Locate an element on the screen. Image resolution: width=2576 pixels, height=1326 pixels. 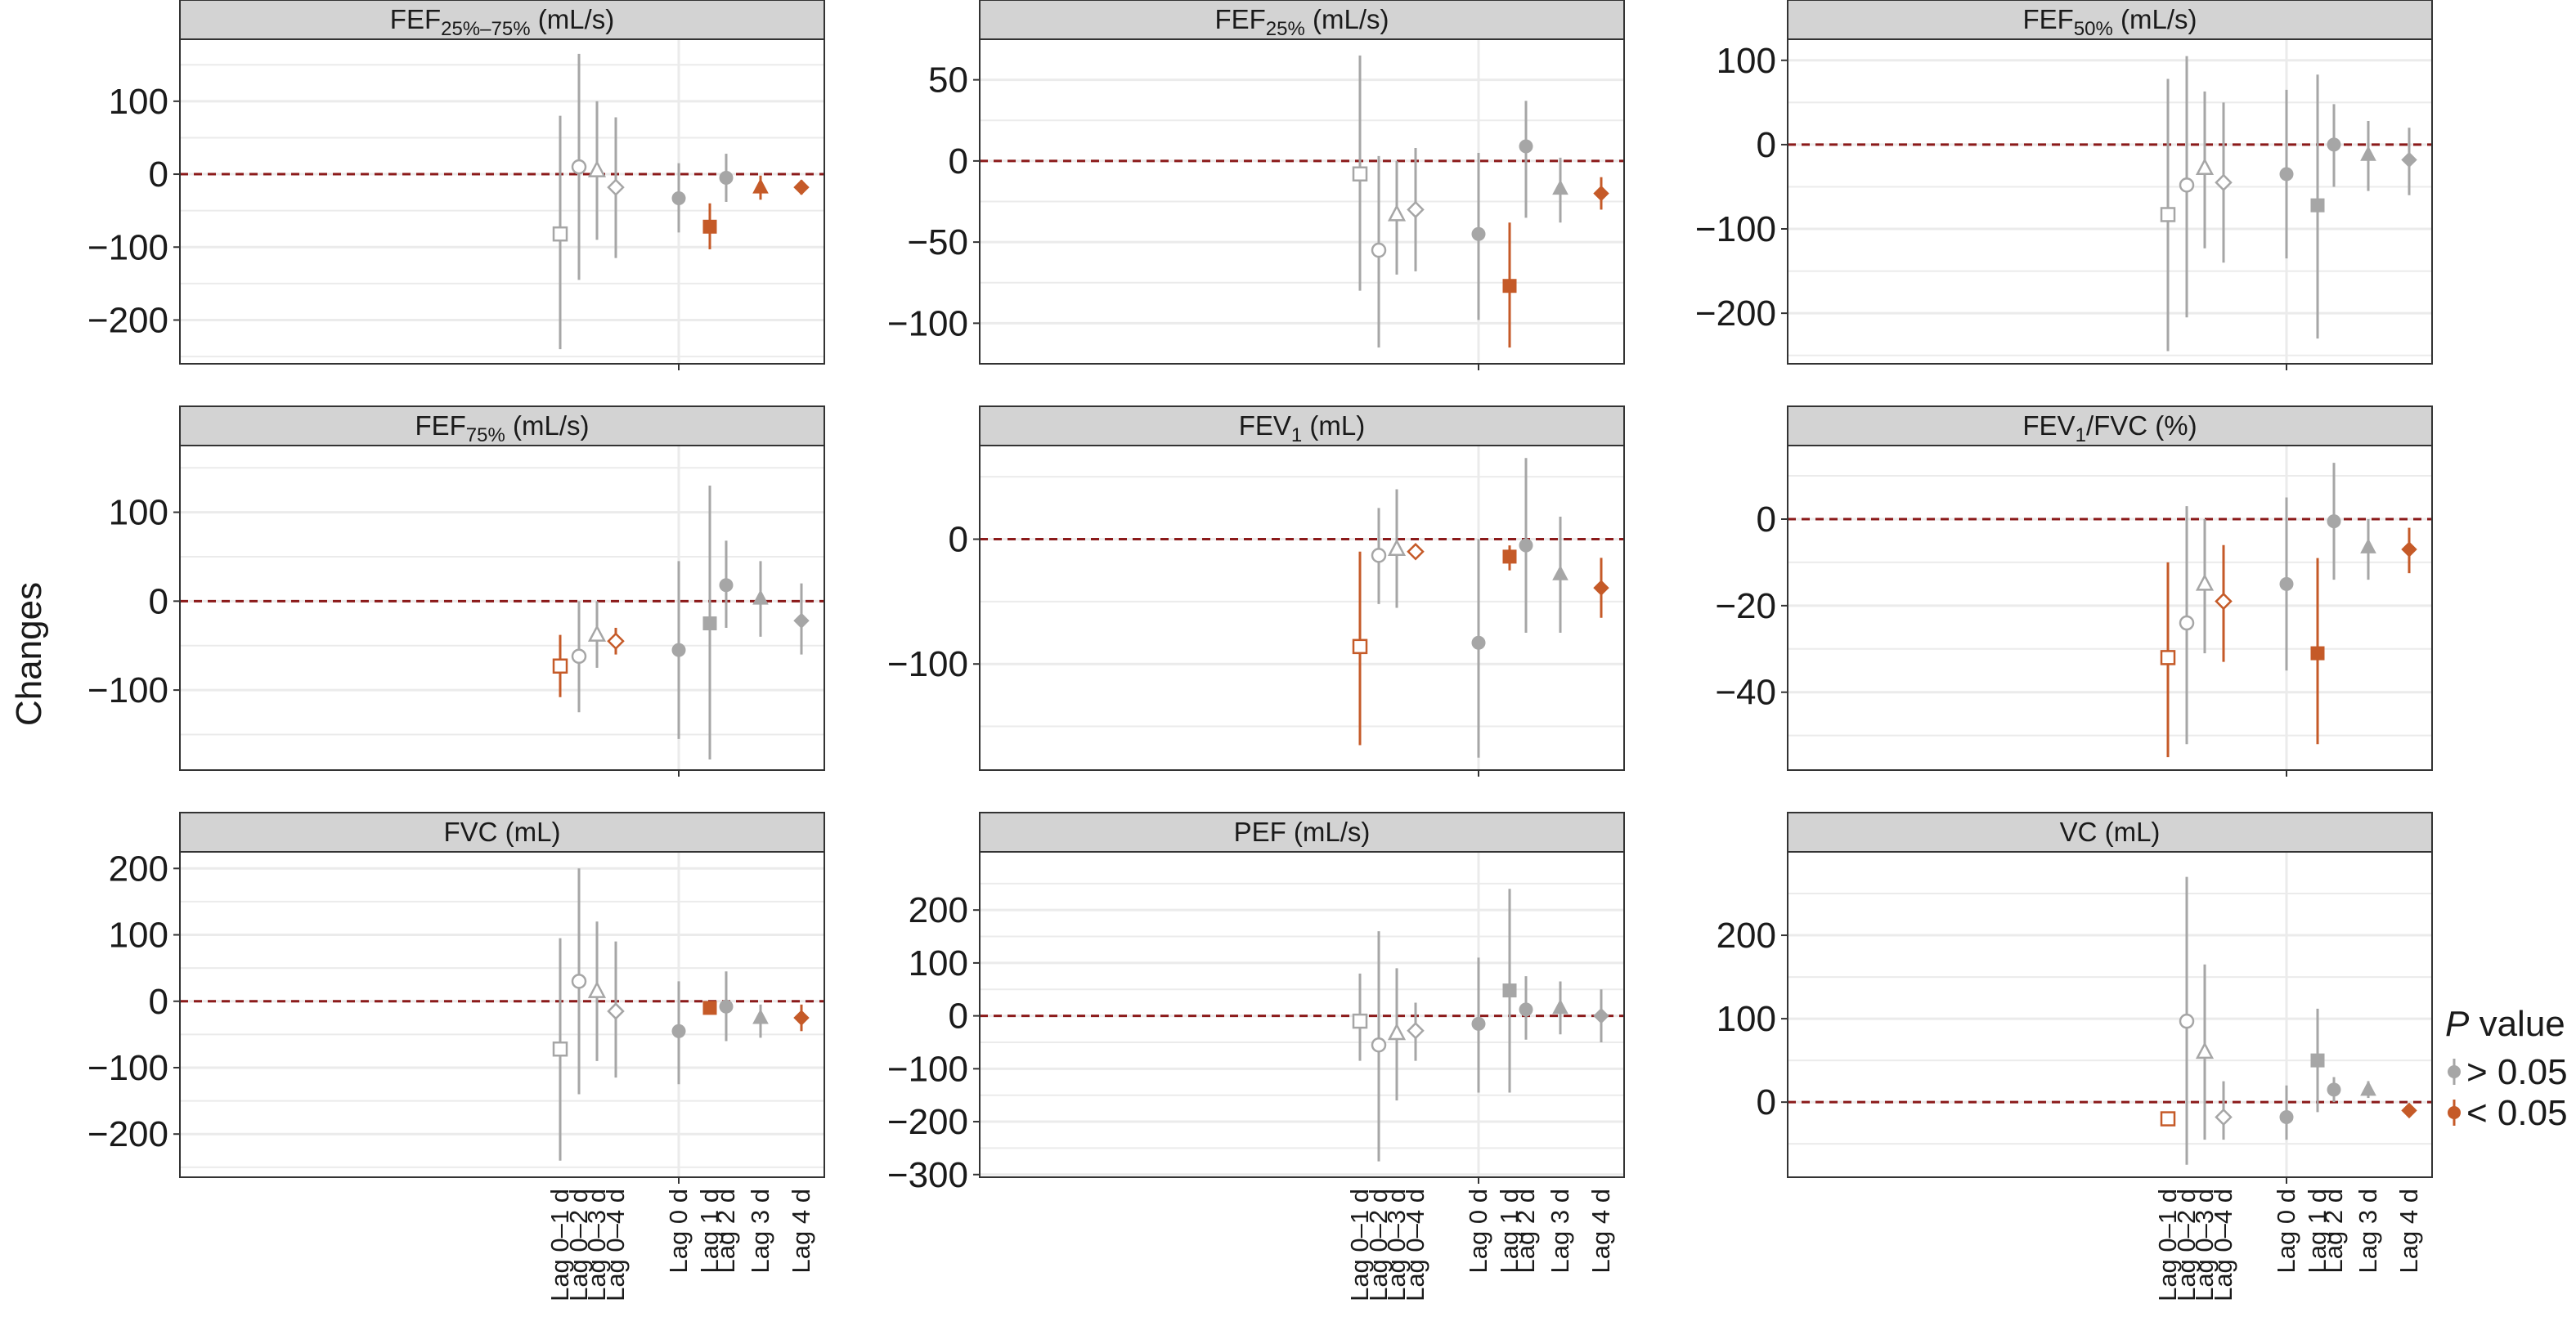
panel-title: FEF75% (mL/s) is located at coordinates (502, 428).